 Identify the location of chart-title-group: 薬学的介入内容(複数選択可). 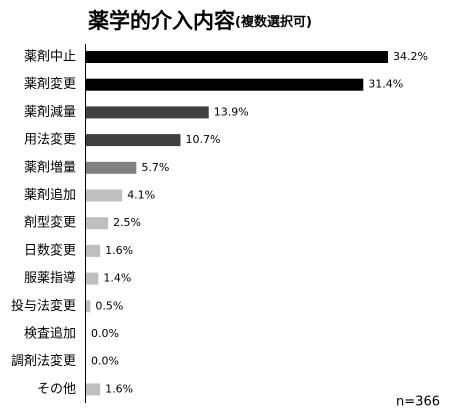
(200, 21).